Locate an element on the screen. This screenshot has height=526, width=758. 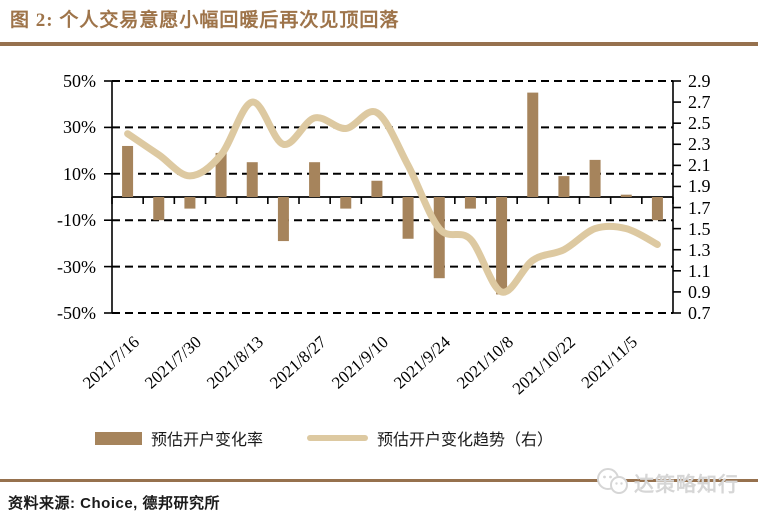
right-axis-tick-label: 0.7 is located at coordinates (699, 313).